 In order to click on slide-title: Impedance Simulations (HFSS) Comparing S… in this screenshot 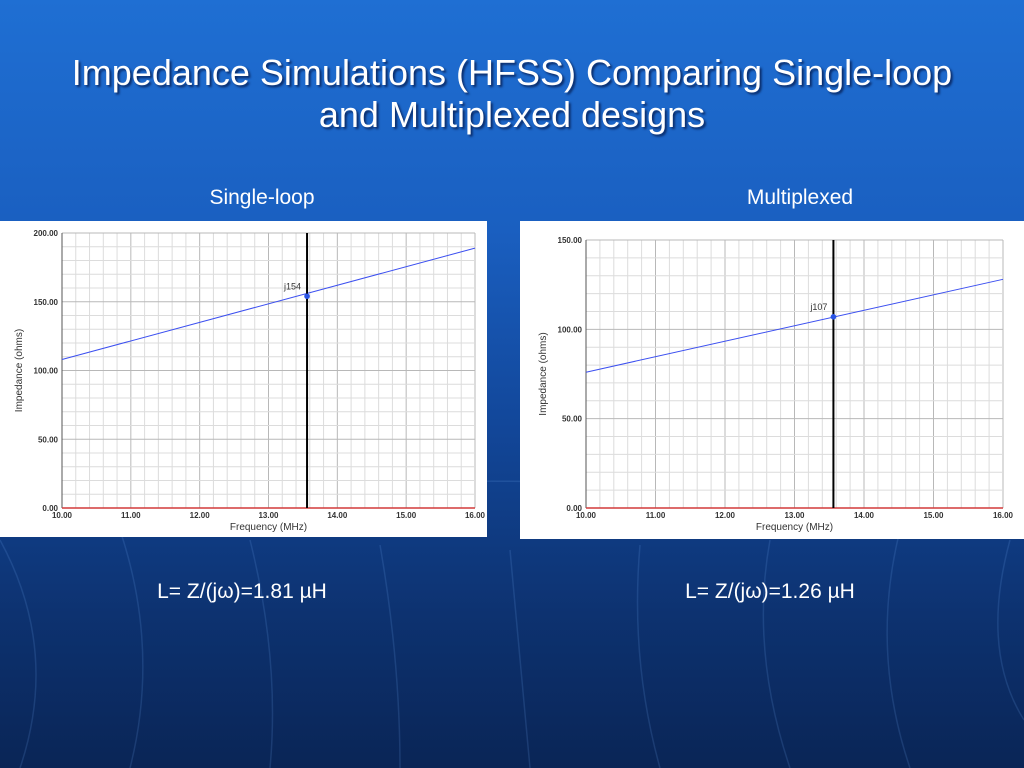, I will do `click(512, 93)`.